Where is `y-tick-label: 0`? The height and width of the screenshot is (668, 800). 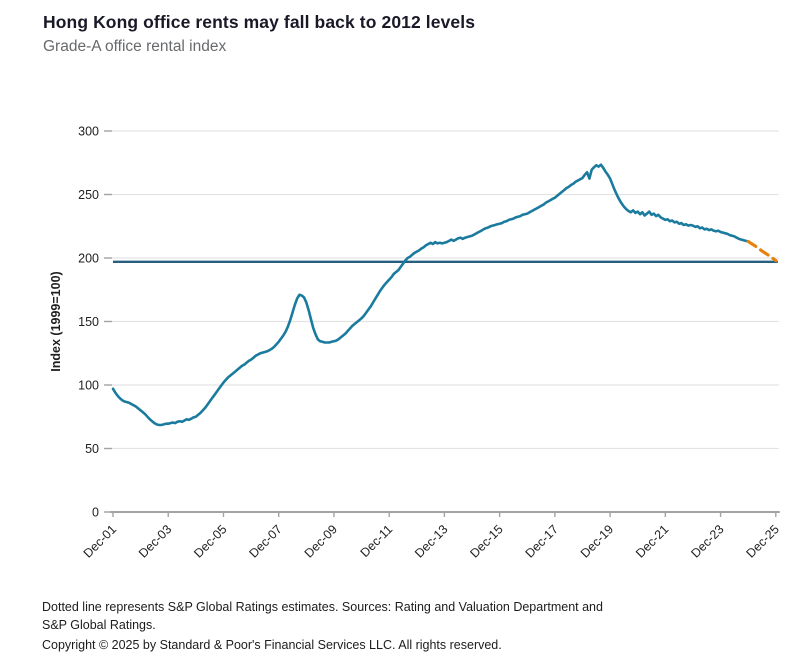
y-tick-label: 0 is located at coordinates (95, 513).